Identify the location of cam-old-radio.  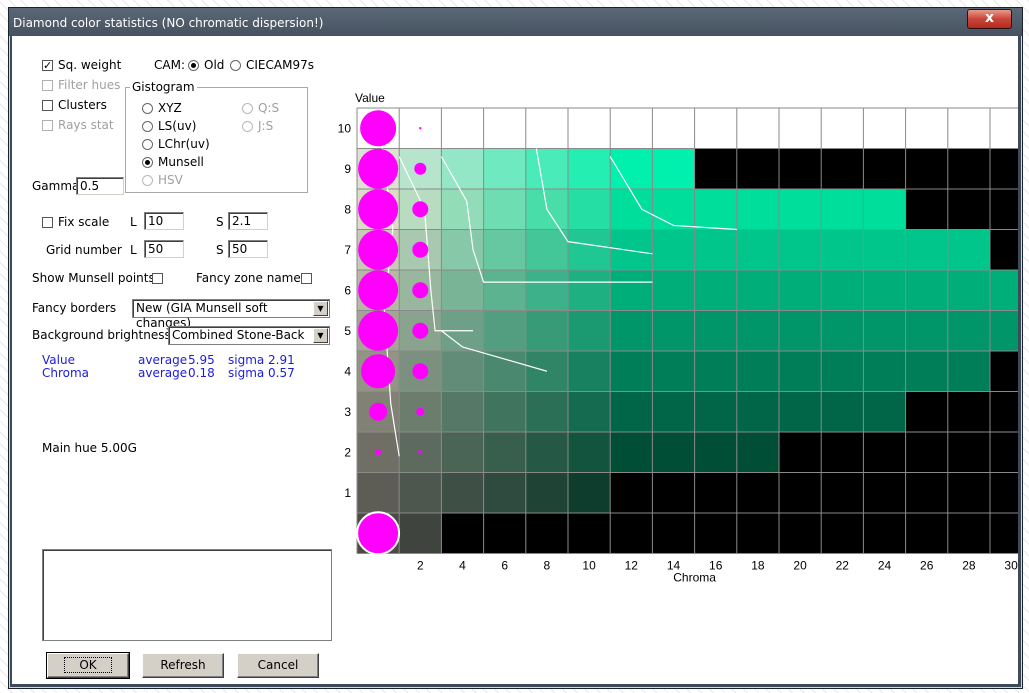
(193, 65).